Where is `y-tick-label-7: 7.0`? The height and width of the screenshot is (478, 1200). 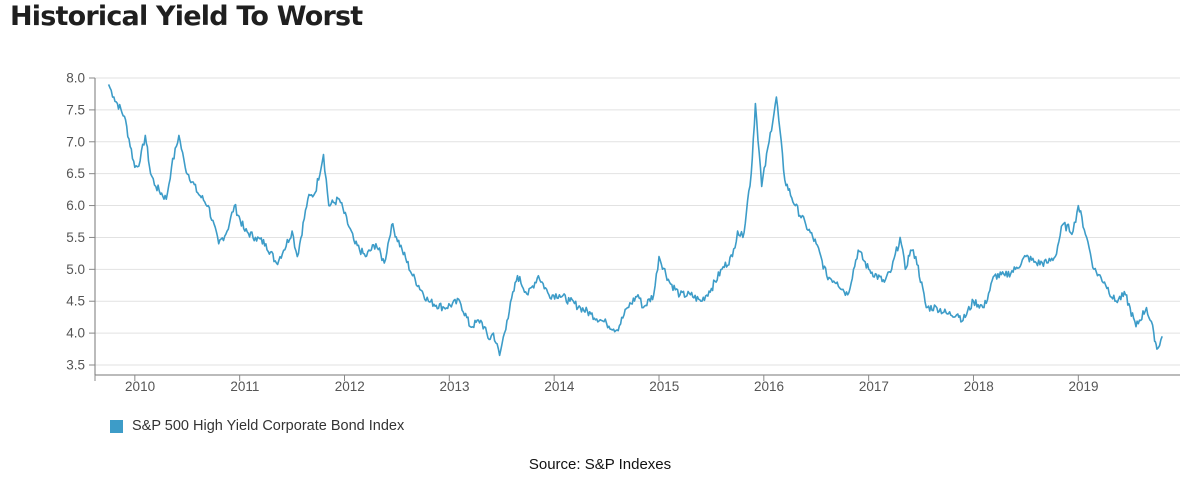
y-tick-label-7: 7.0 is located at coordinates (75, 141).